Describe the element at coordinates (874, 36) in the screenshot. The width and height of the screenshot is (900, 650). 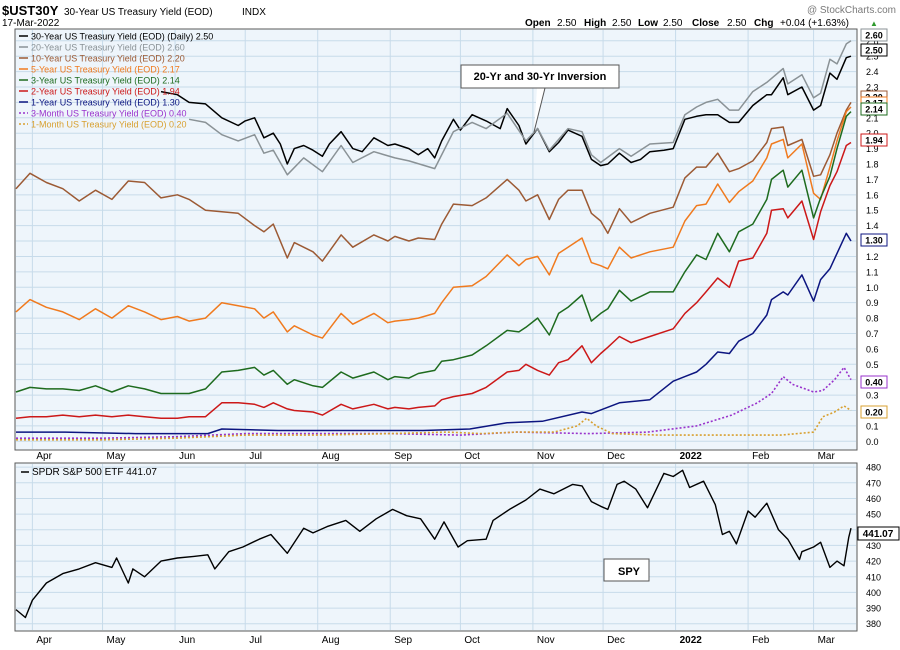
I see `yield-last-value-text: 2.60` at that location.